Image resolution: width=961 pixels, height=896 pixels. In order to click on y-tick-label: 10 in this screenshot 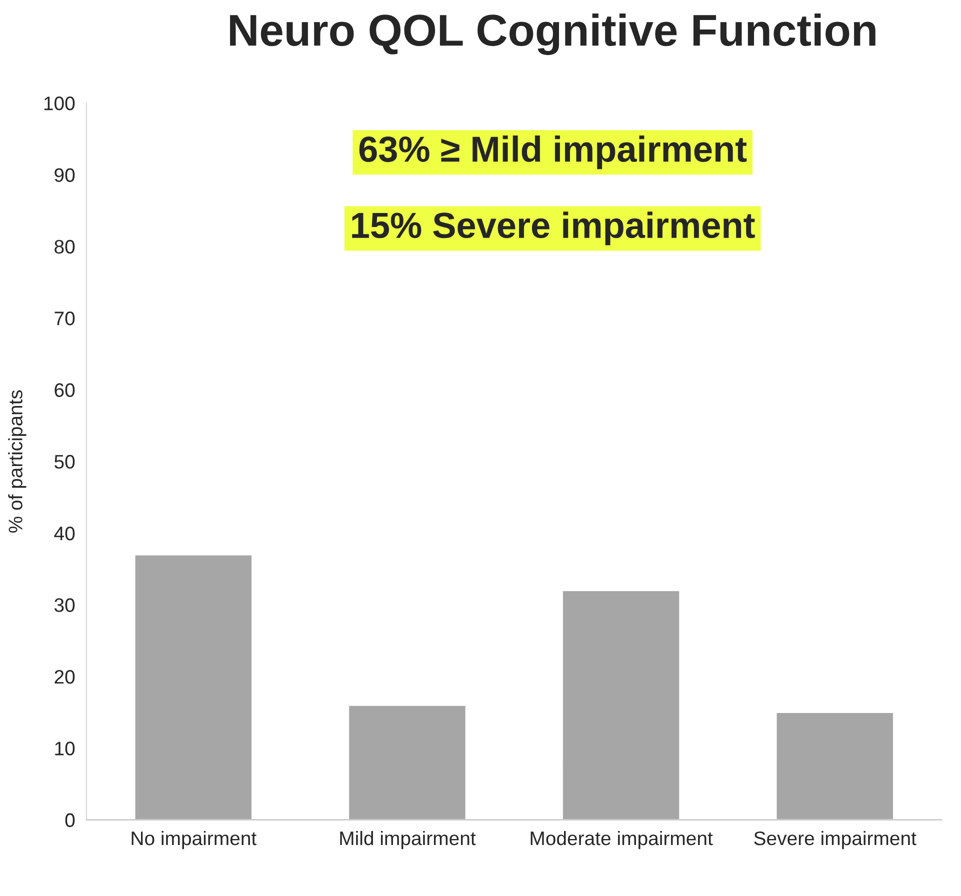, I will do `click(65, 749)`.